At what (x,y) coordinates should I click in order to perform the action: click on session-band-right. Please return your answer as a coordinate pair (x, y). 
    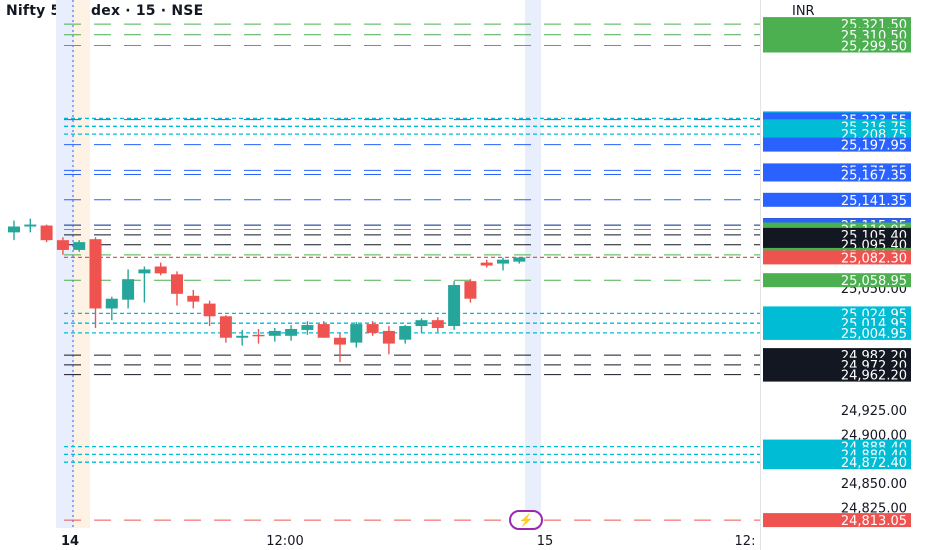
    Looking at the image, I should click on (533, 264).